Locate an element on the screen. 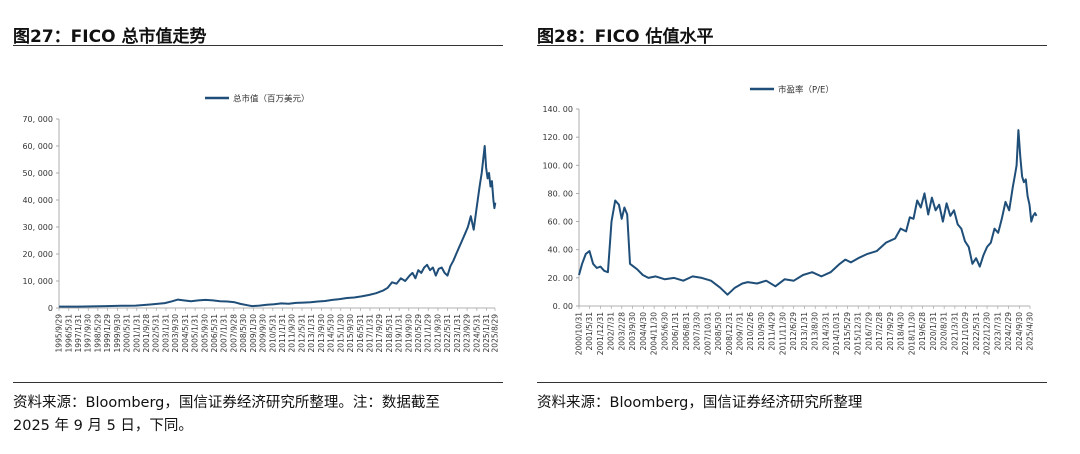 This screenshot has height=454, width=1080. x-tick-label-1: 2018/4/30 is located at coordinates (901, 331).